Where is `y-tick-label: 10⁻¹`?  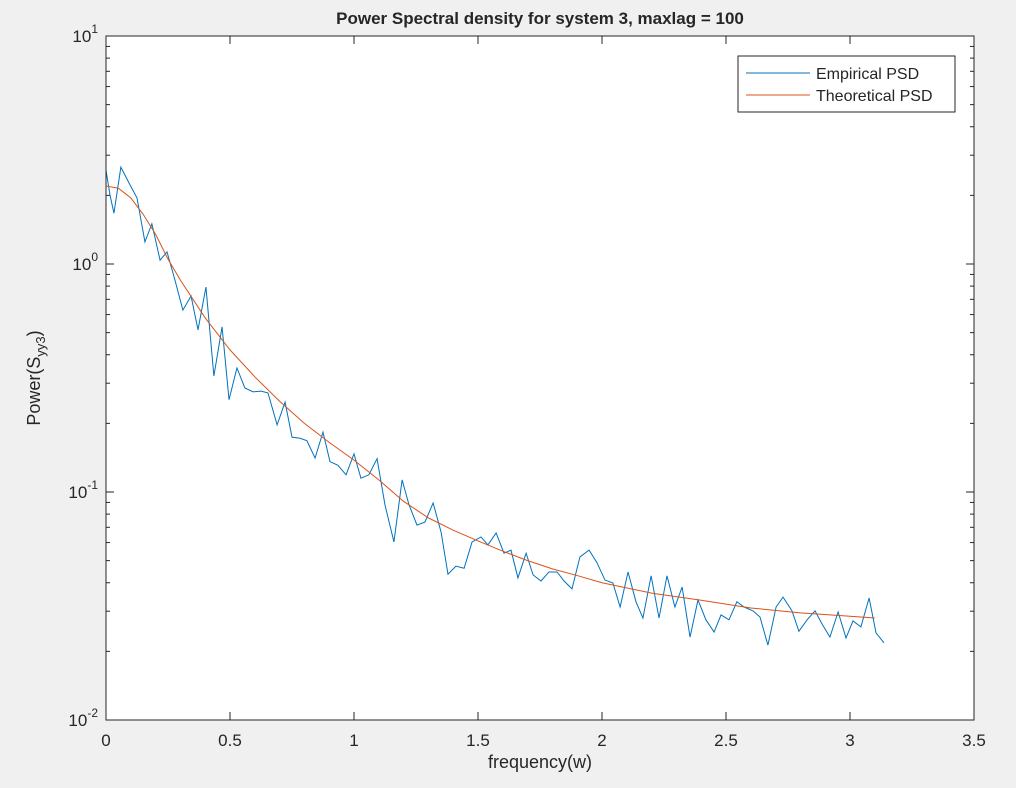
y-tick-label: 10⁻¹ is located at coordinates (83, 490).